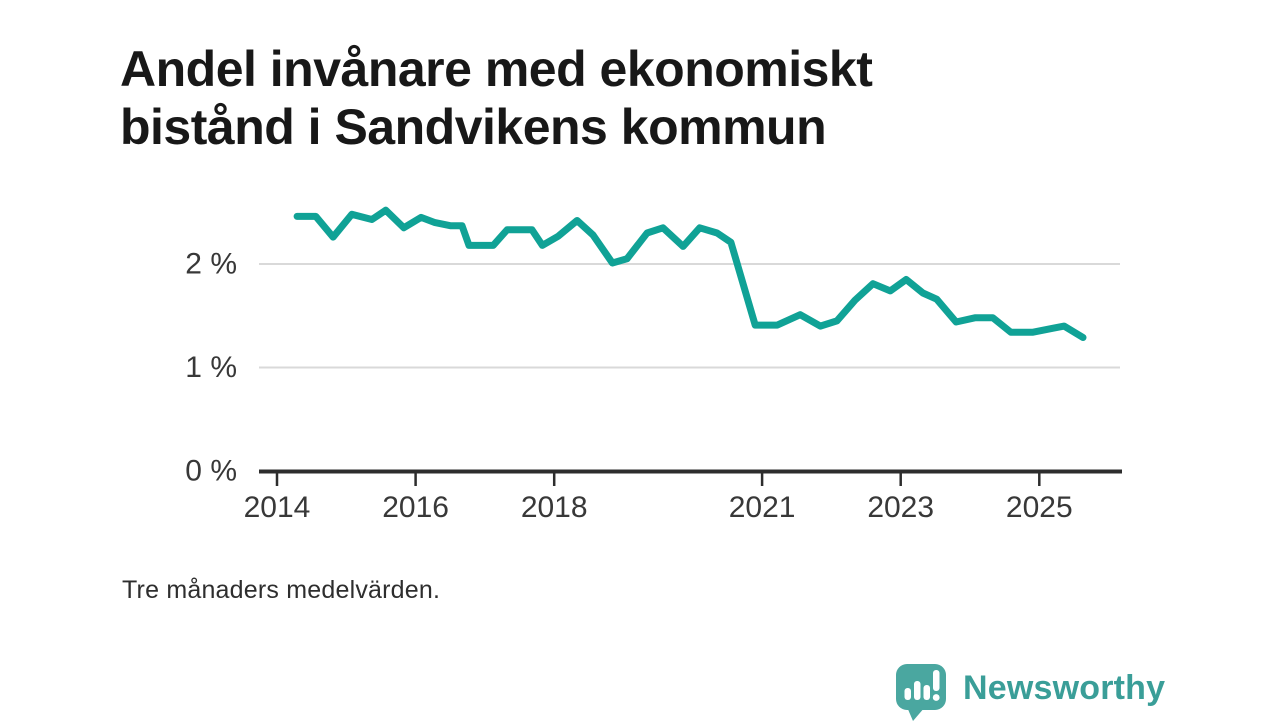  What do you see at coordinates (900, 507) in the screenshot?
I see `x-tick-label: 2023` at bounding box center [900, 507].